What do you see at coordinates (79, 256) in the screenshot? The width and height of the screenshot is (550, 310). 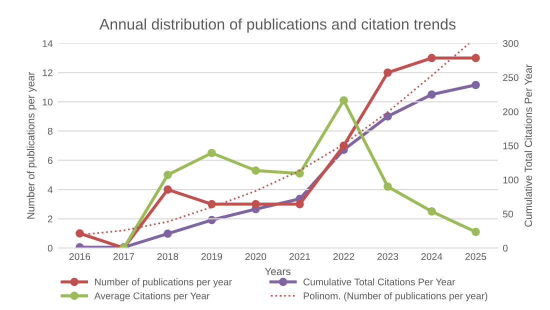 I see `x-tick-label: 2016` at bounding box center [79, 256].